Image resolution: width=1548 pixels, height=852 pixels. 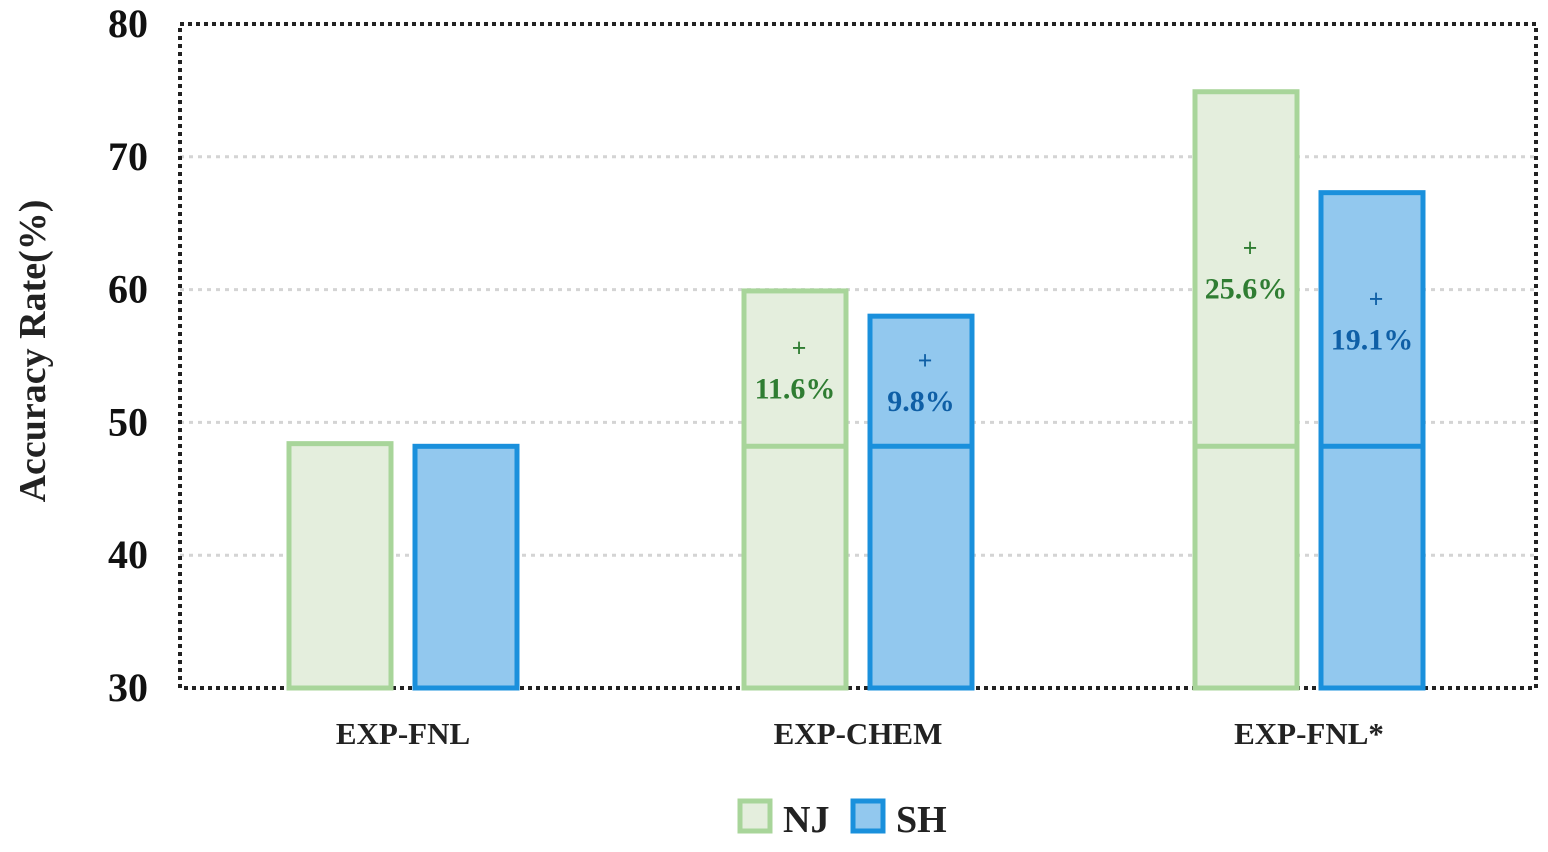 I want to click on y-tick-label: 40, so click(x=128, y=554).